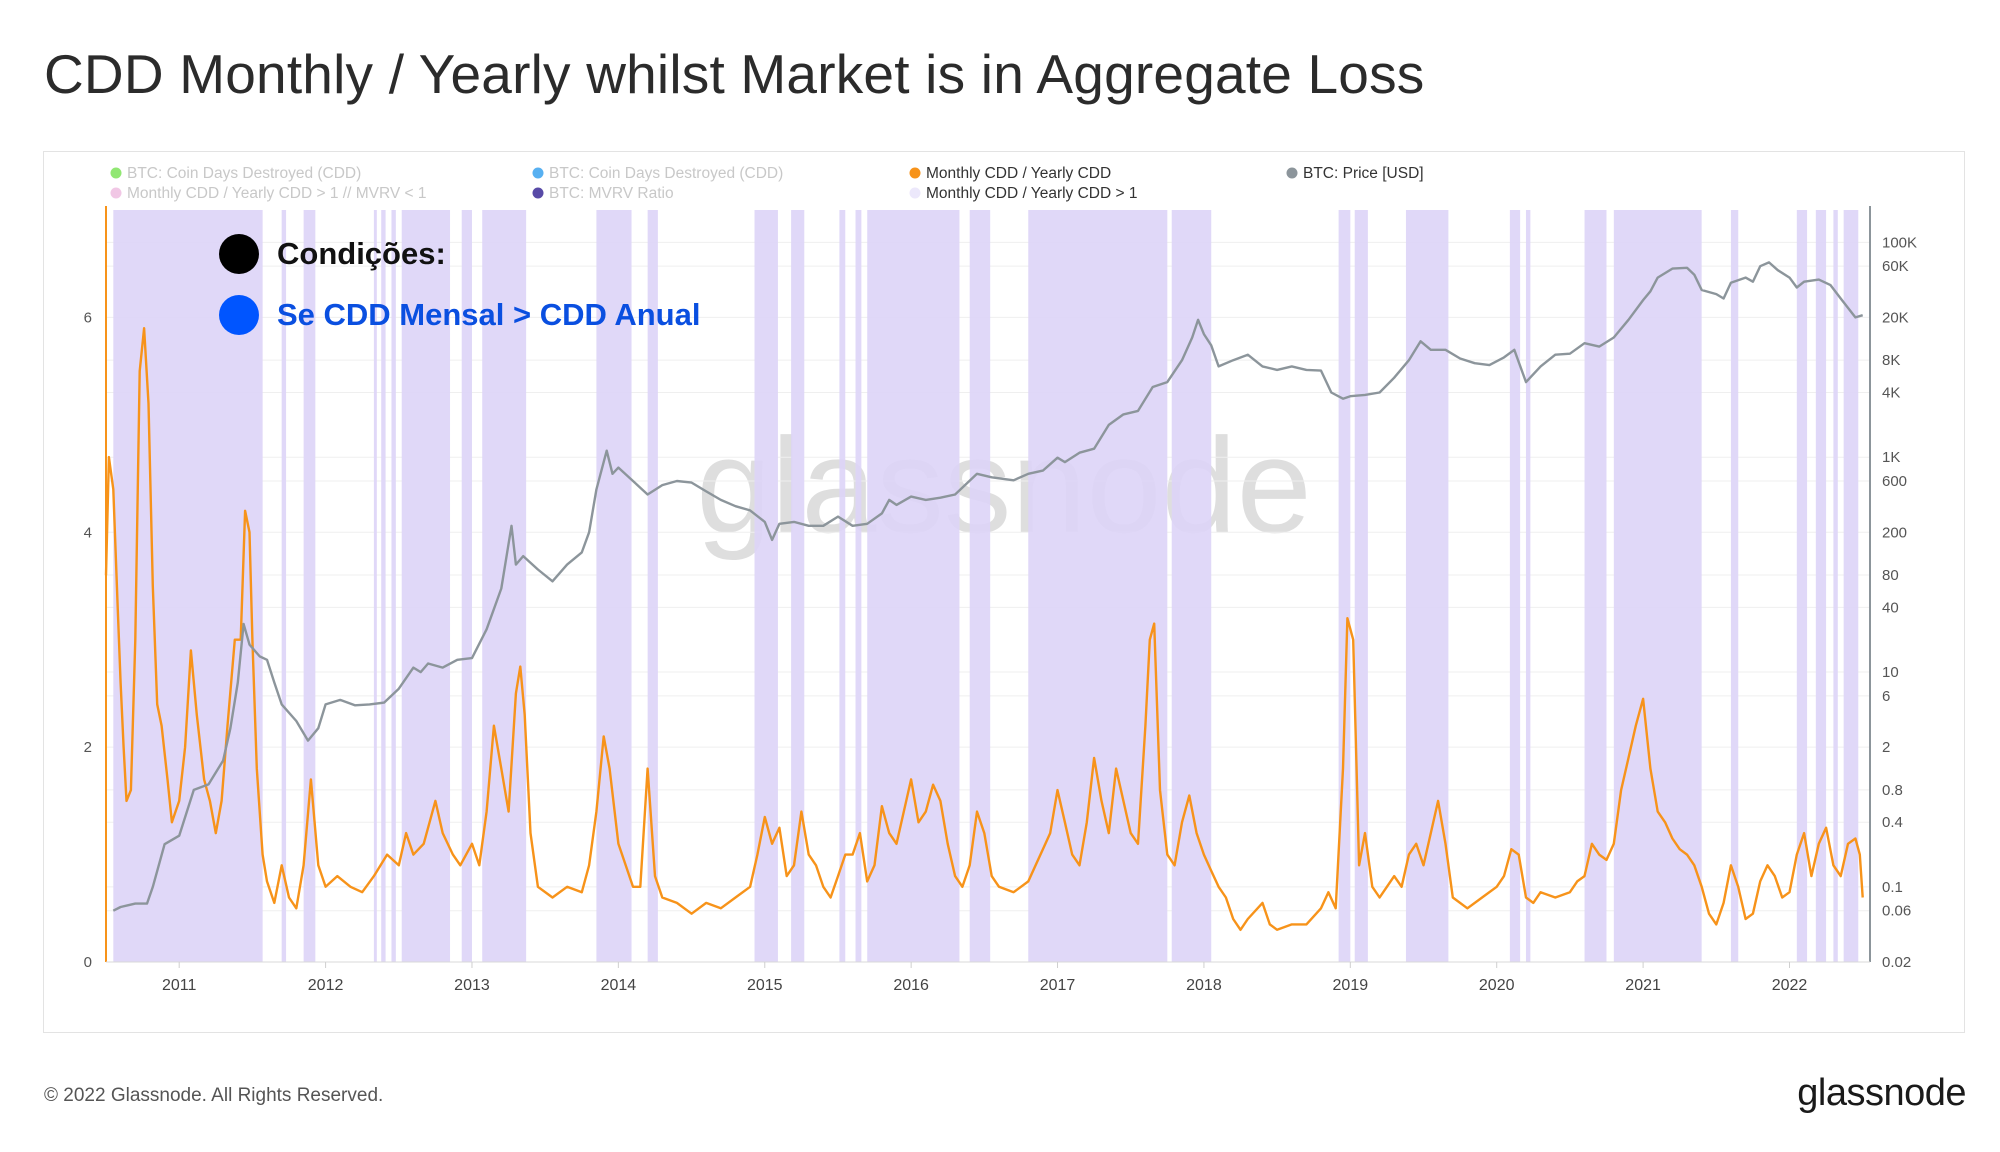 The image size is (2000, 1152). What do you see at coordinates (1890, 672) in the screenshot?
I see `y-right-tick-label: 10` at bounding box center [1890, 672].